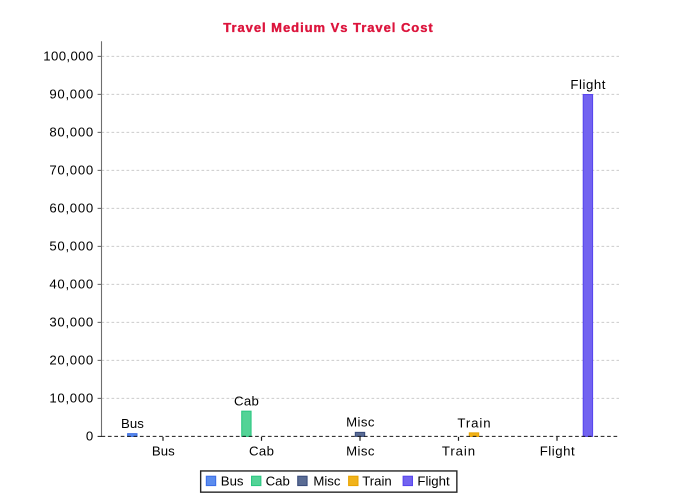 The height and width of the screenshot is (503, 674). I want to click on svg-text: 40,000, so click(71, 284).